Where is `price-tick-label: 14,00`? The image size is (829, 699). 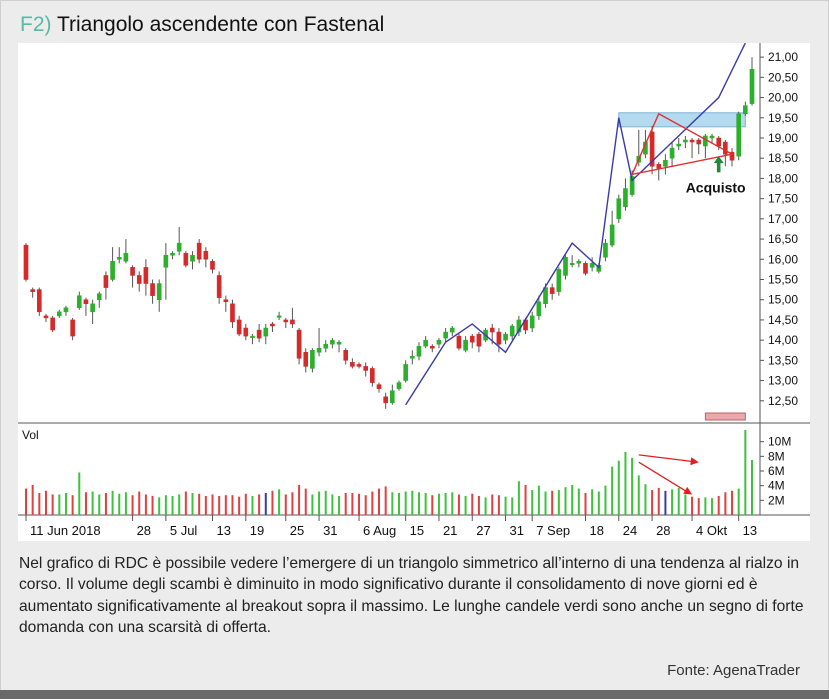 price-tick-label: 14,00 is located at coordinates (783, 340).